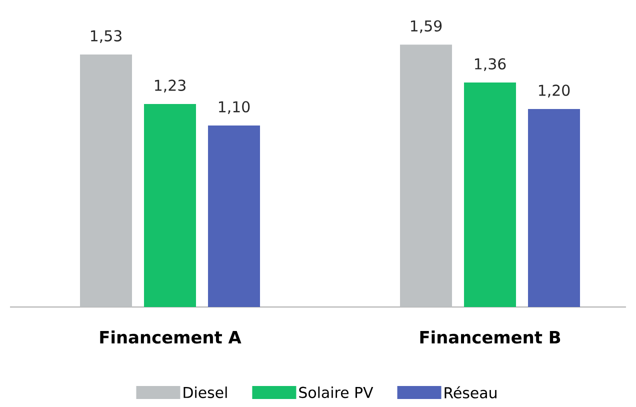 The width and height of the screenshot is (636, 407). I want to click on data-label: 1,23, so click(170, 86).